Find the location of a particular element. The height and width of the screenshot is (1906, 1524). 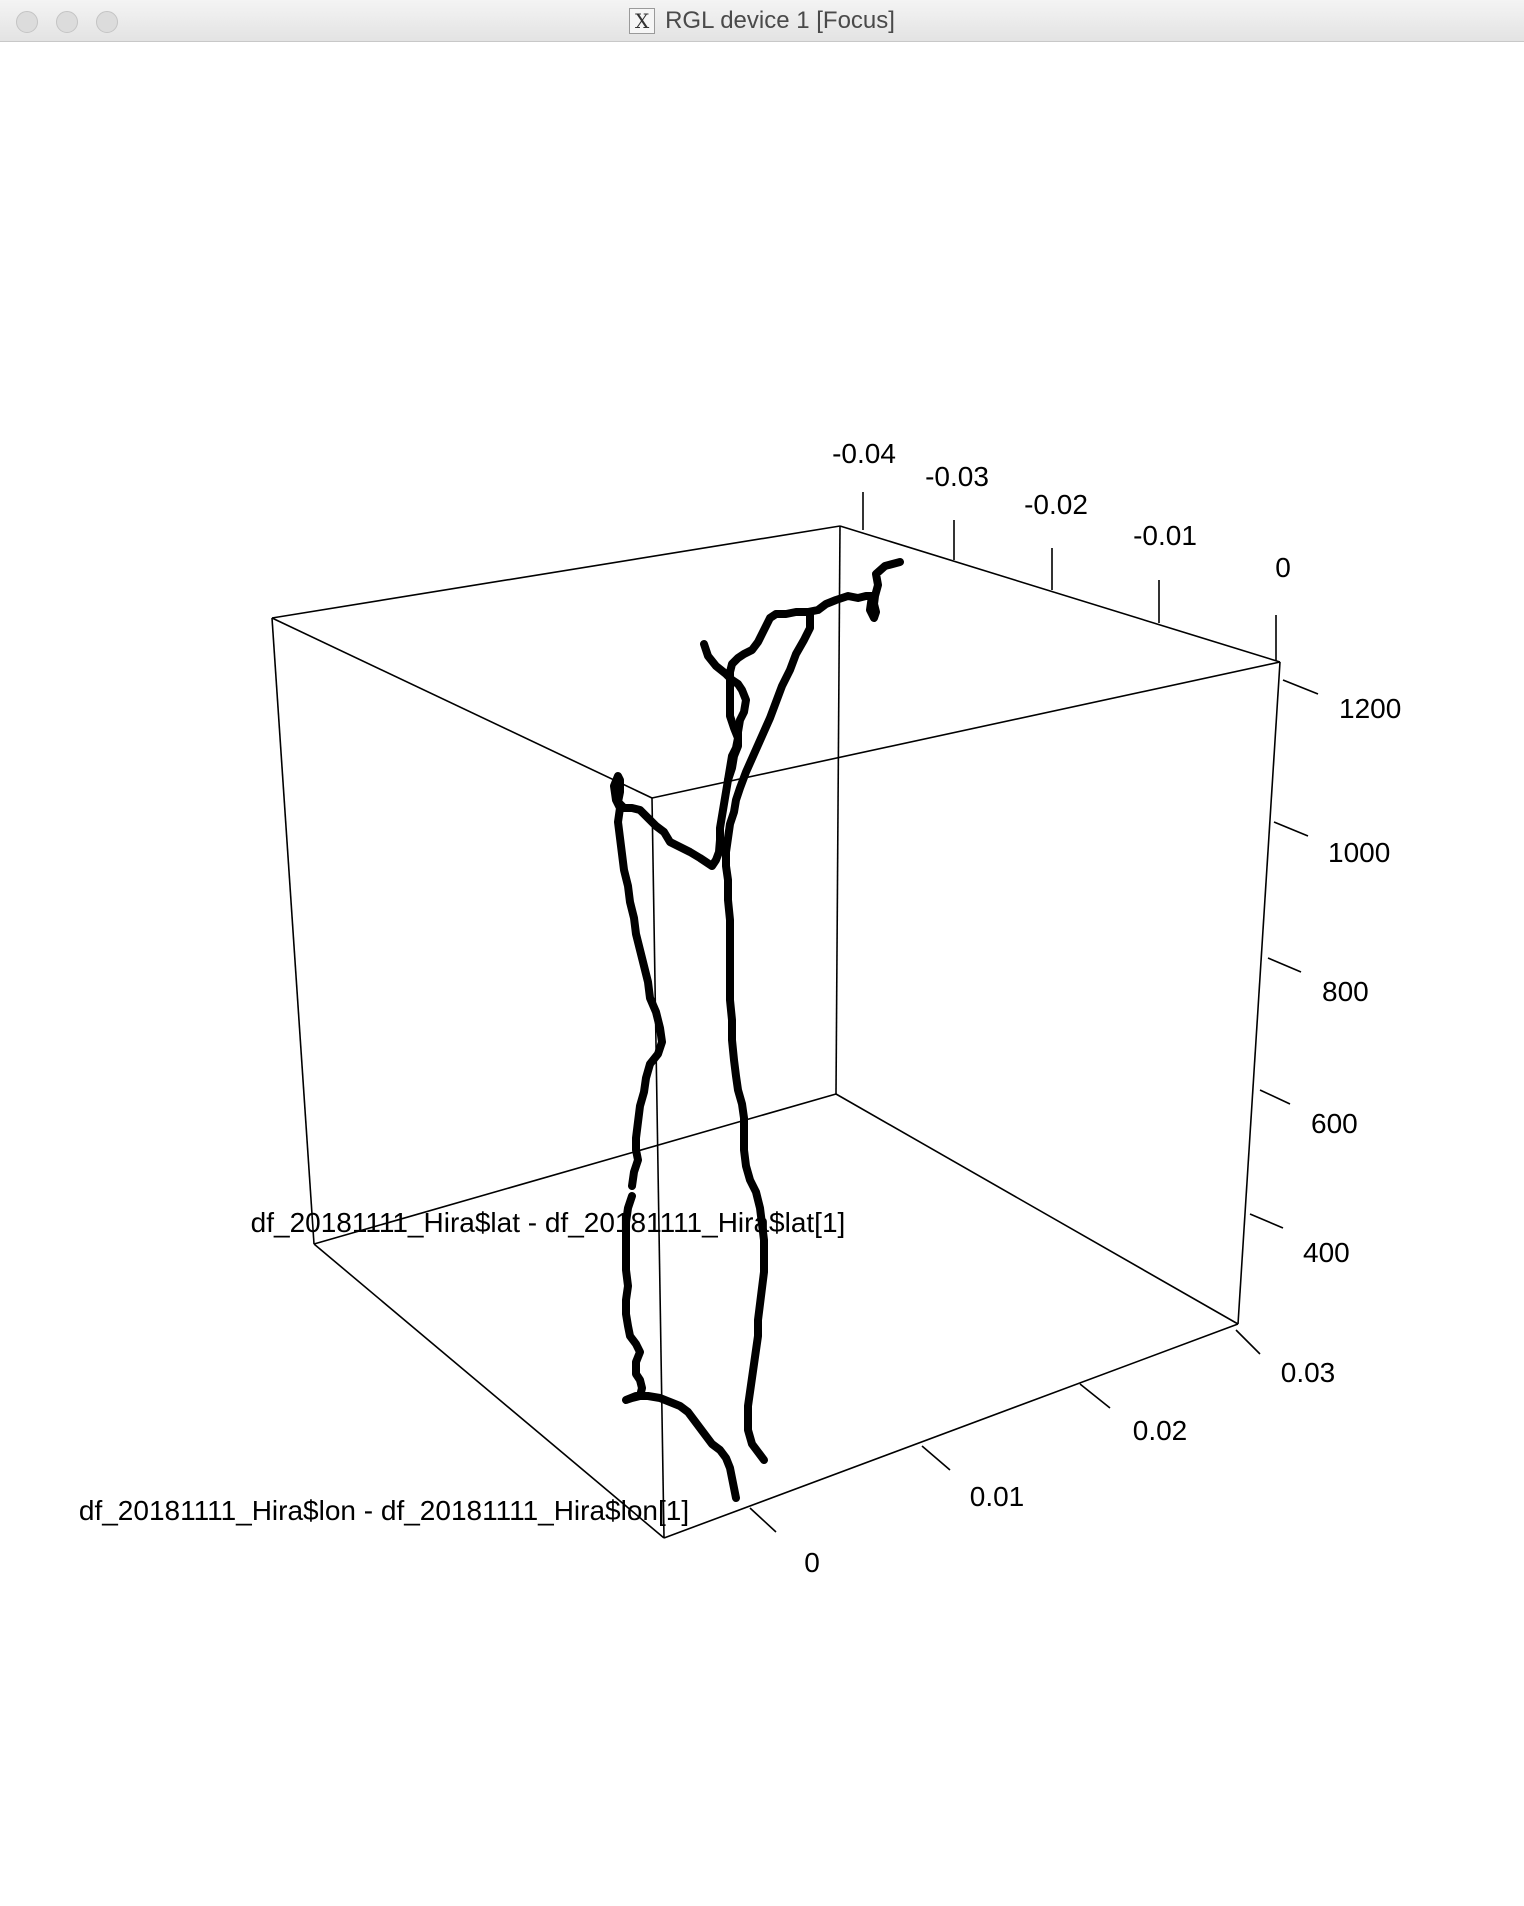

y-tick-label: -0.03 is located at coordinates (957, 476).